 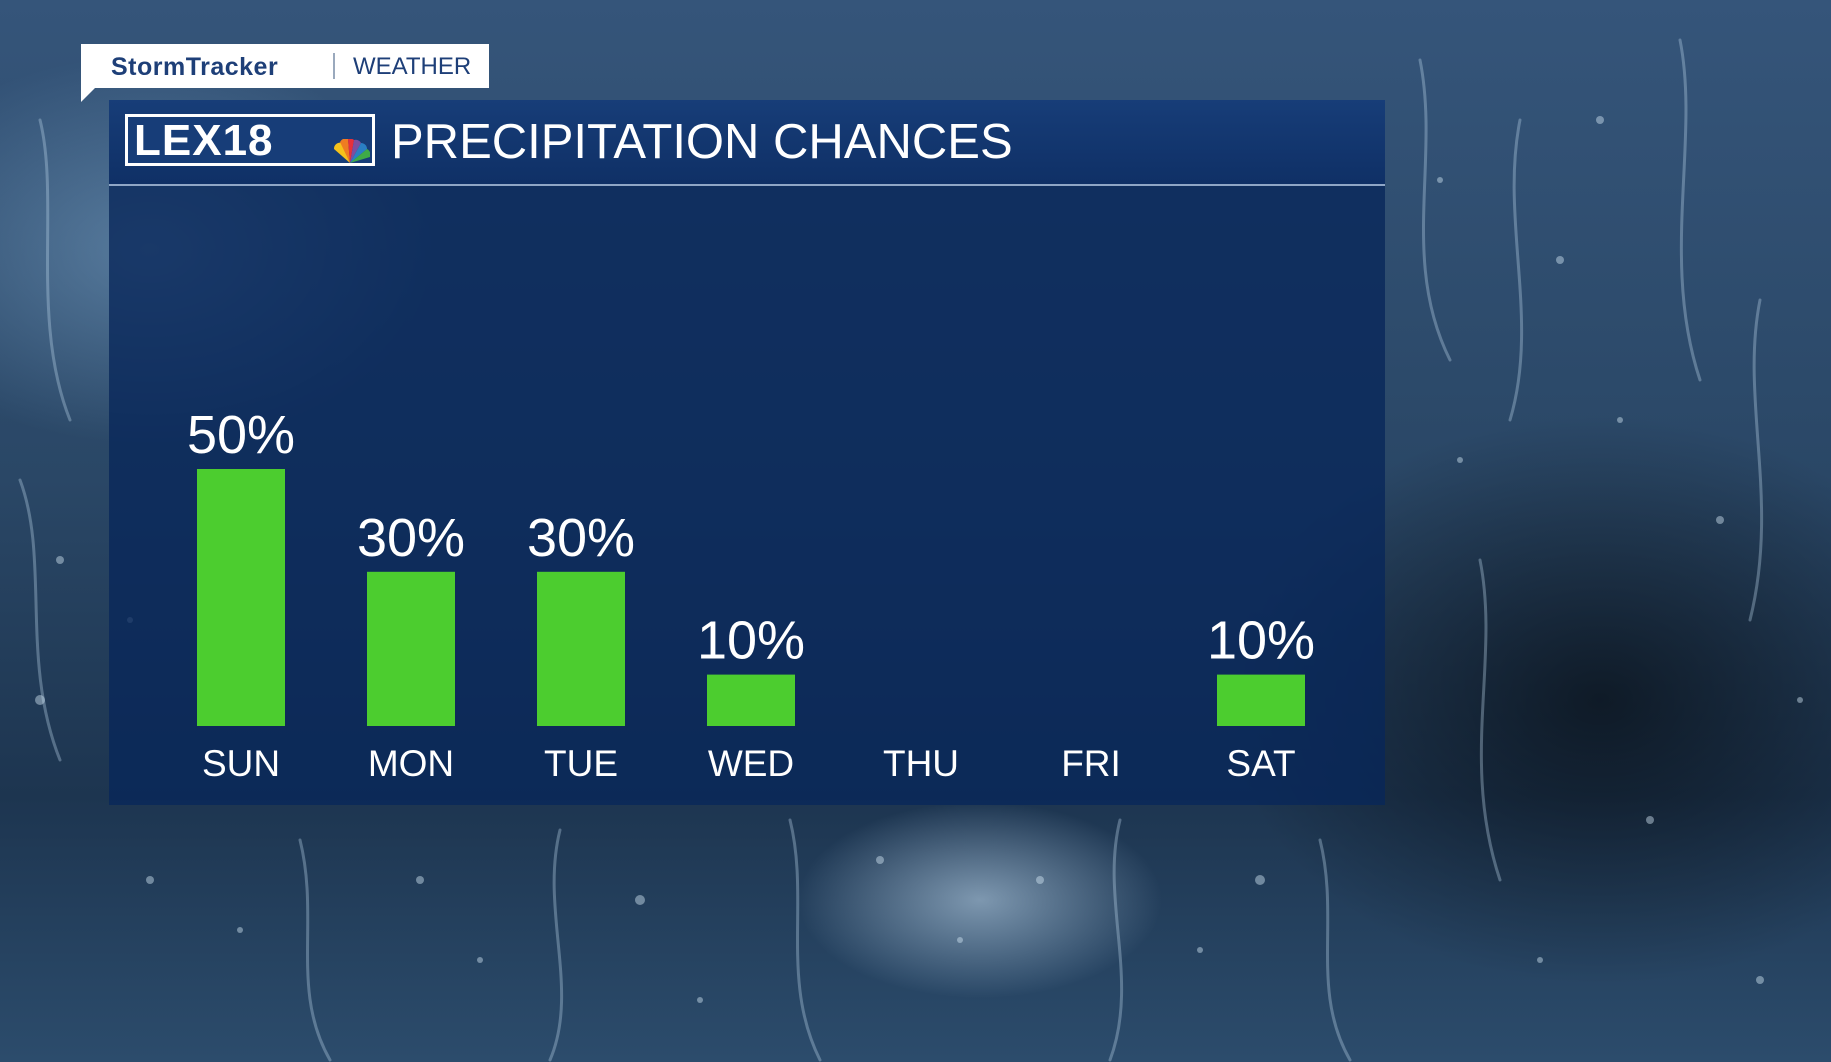 What do you see at coordinates (285, 66) in the screenshot?
I see `stormtracker-tab: StormTracker WEATHER` at bounding box center [285, 66].